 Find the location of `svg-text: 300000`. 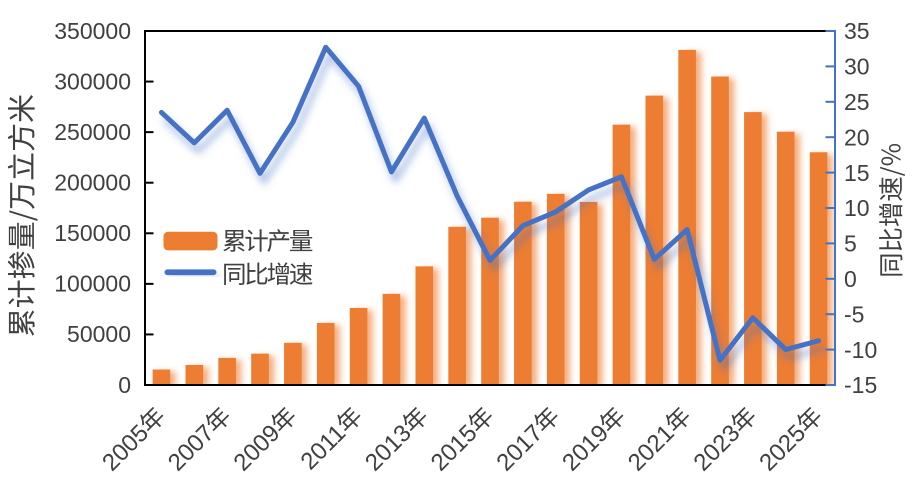

svg-text: 300000 is located at coordinates (92, 81).